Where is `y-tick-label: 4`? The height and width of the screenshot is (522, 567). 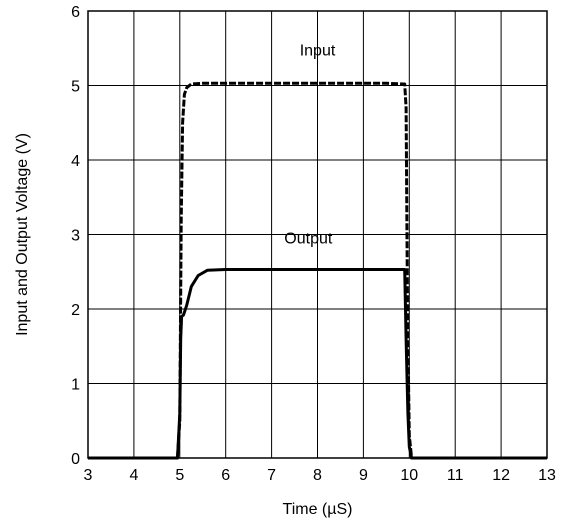
y-tick-label: 4 is located at coordinates (75, 161).